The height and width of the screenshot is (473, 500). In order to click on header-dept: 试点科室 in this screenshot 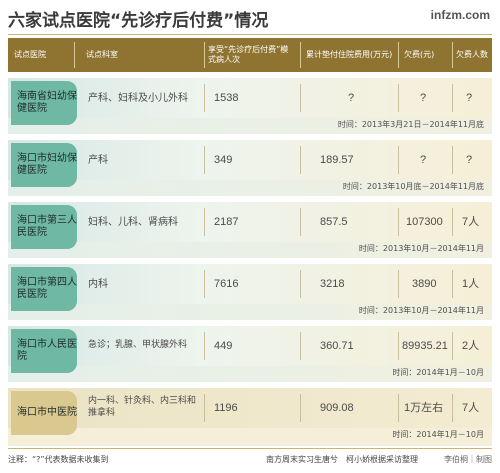, I will do `click(102, 54)`.